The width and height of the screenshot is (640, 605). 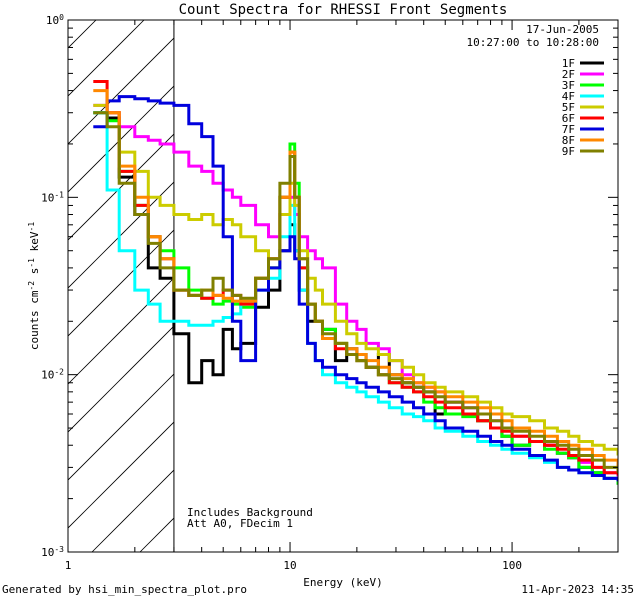 I want to click on y-axis-label-part-f: -1, so click(x=31, y=227).